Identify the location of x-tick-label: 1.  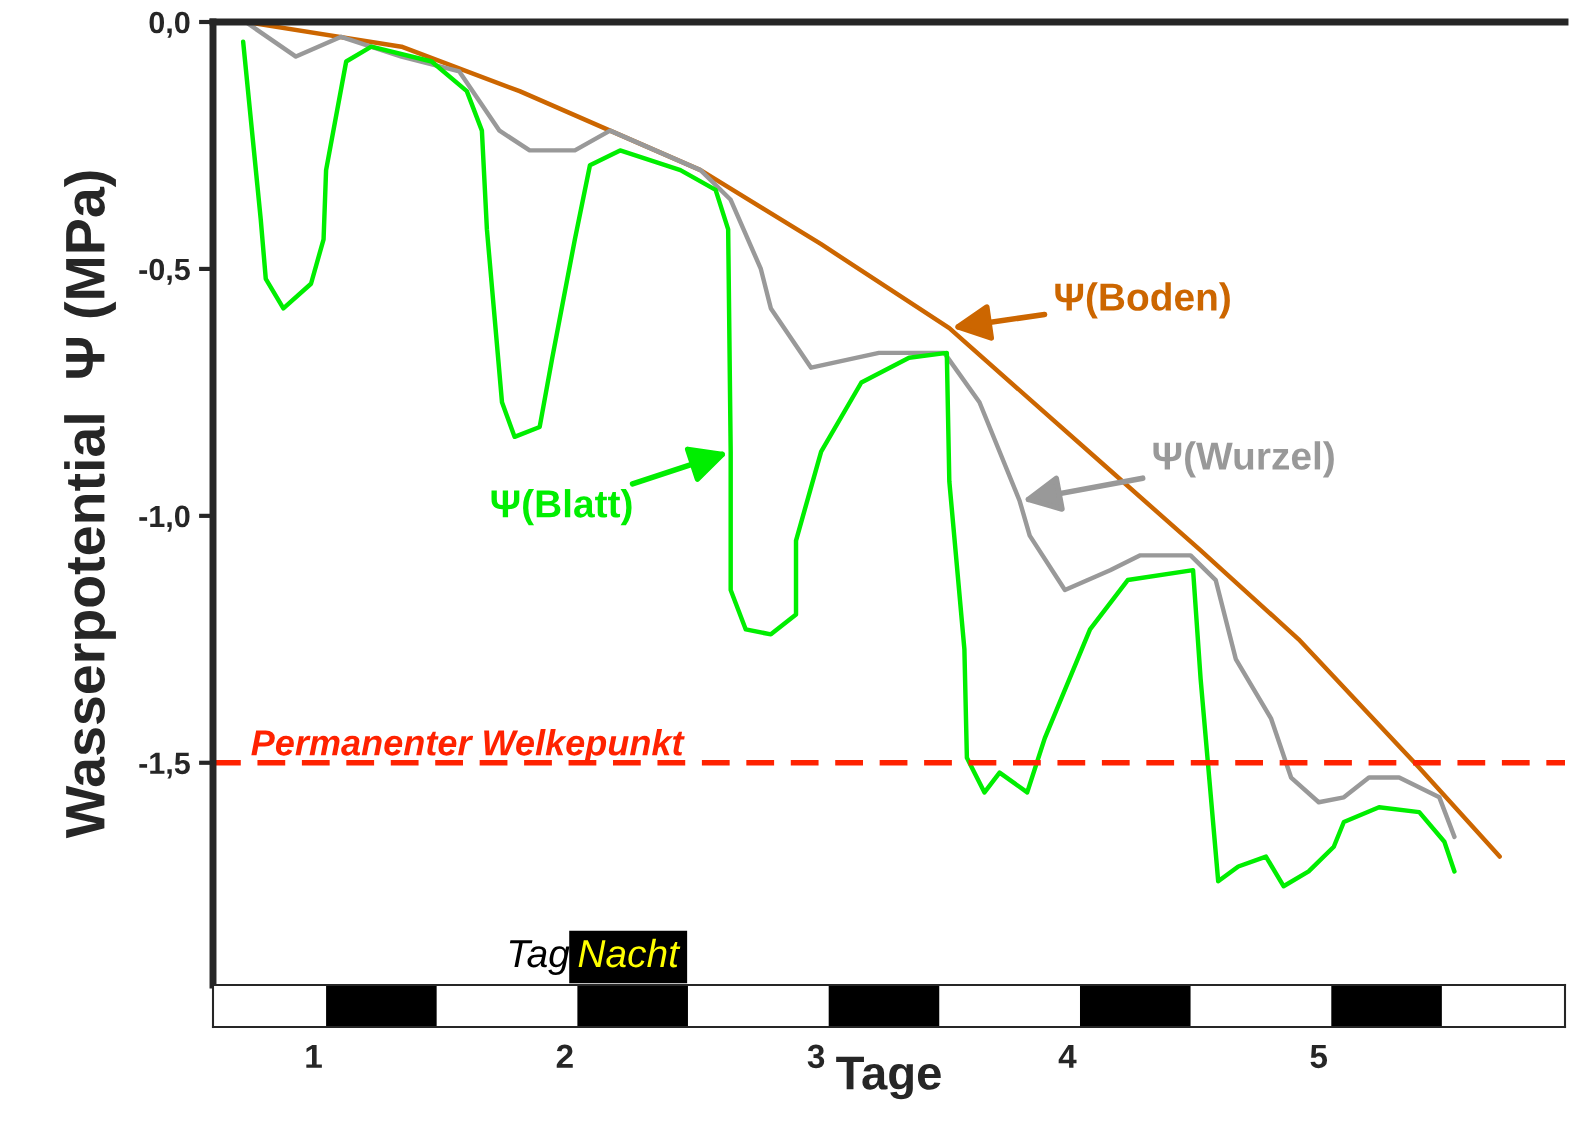
(314, 1056).